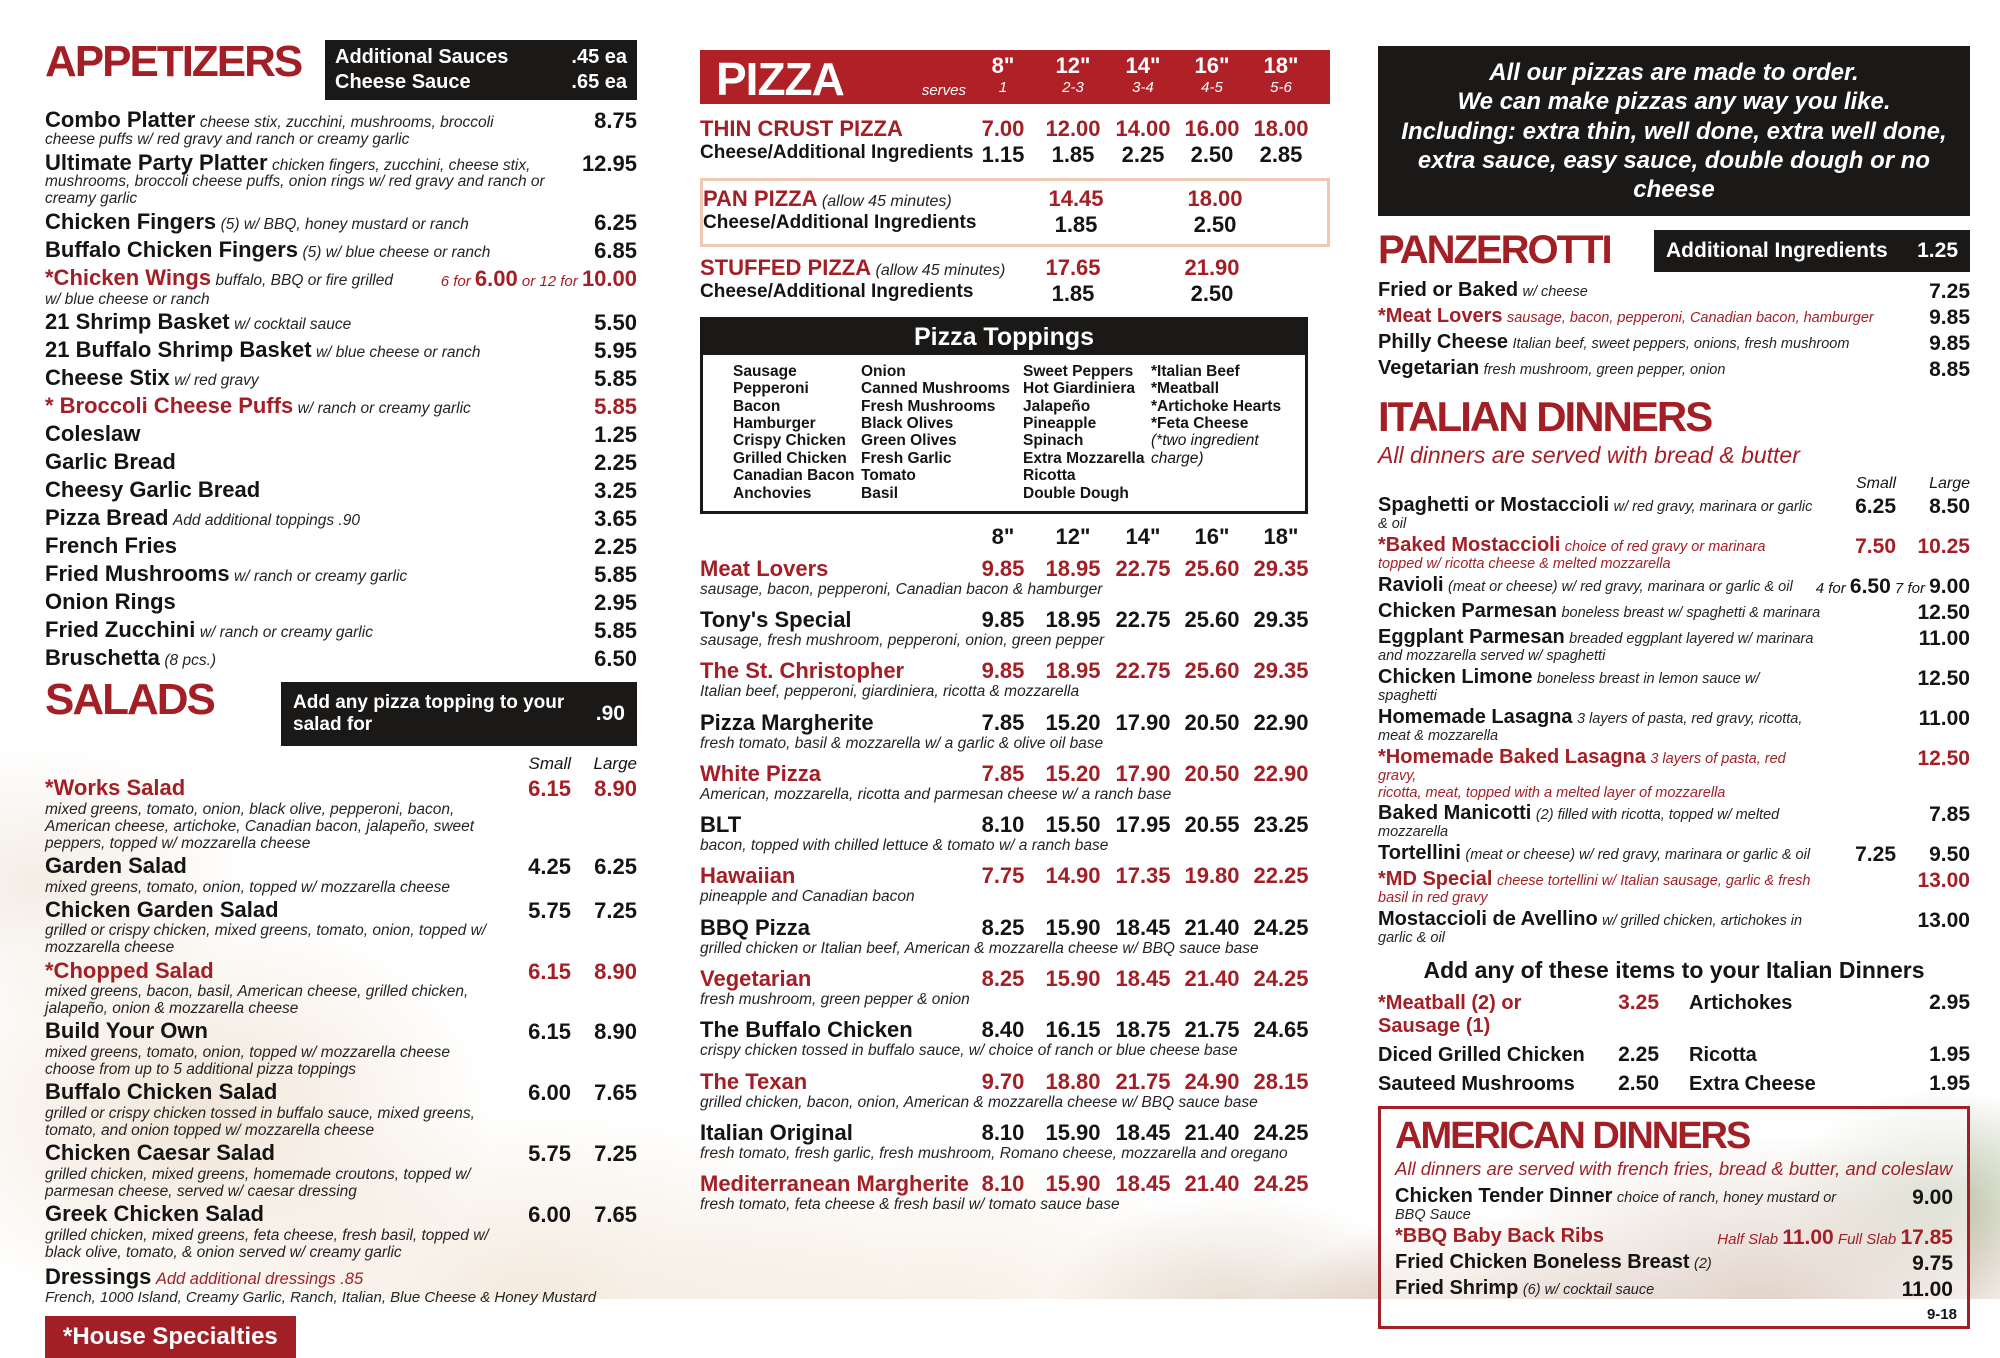  What do you see at coordinates (1015, 294) in the screenshot?
I see `cheese-price-row: Cheese/Additional Ingredients 1.85 2.50` at bounding box center [1015, 294].